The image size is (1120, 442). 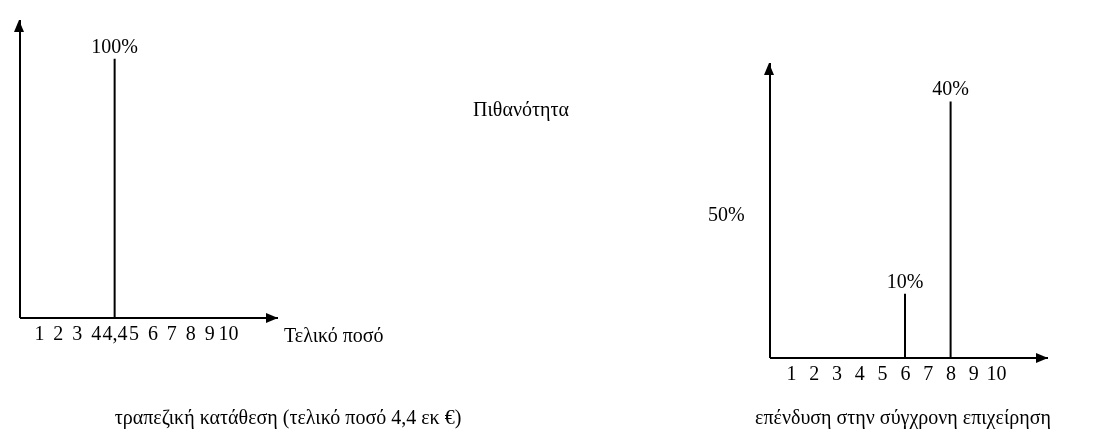 What do you see at coordinates (950, 88) in the screenshot?
I see `data-label: 40%` at bounding box center [950, 88].